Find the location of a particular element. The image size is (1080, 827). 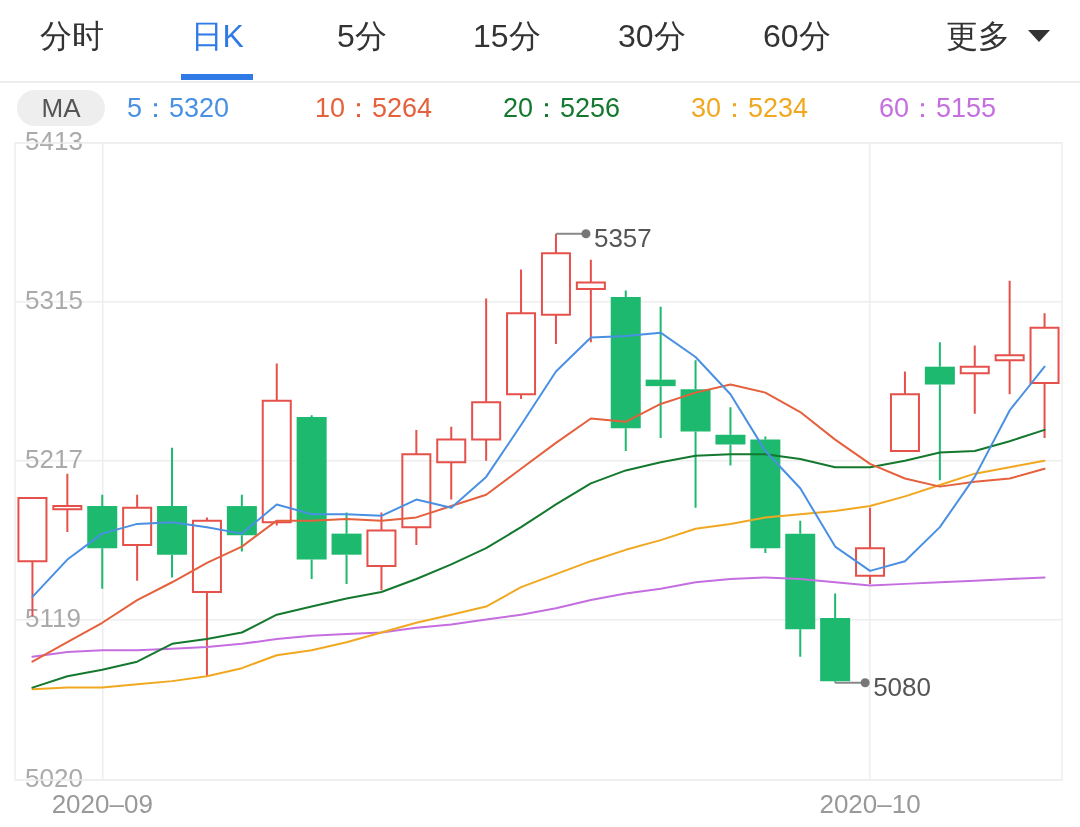

text: 5分 is located at coordinates (362, 36).